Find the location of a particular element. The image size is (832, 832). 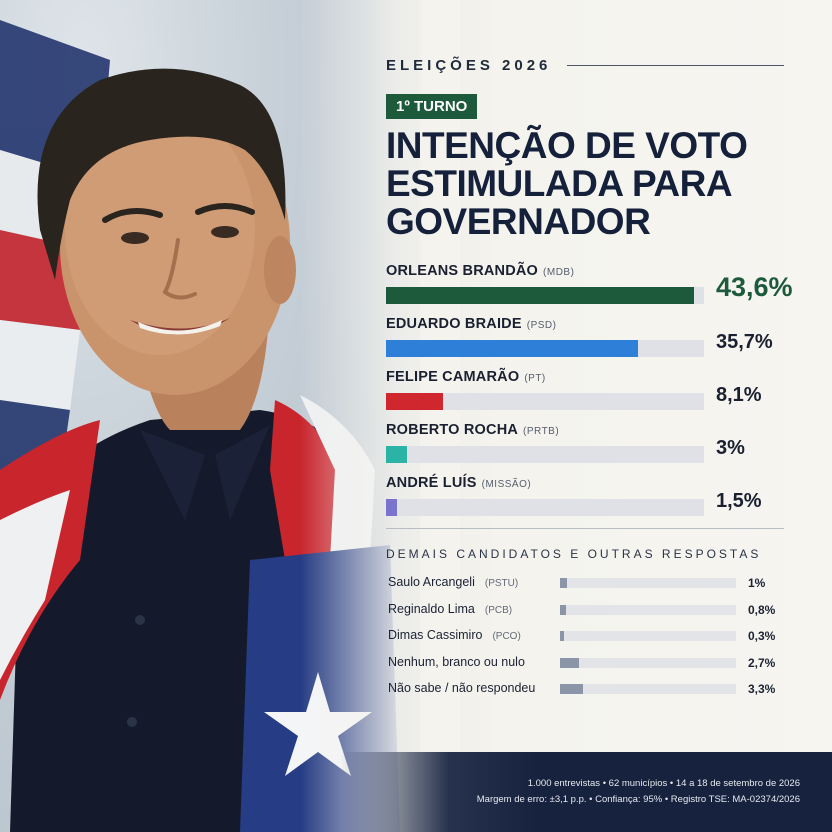

data-label: 1,5% is located at coordinates (739, 501).